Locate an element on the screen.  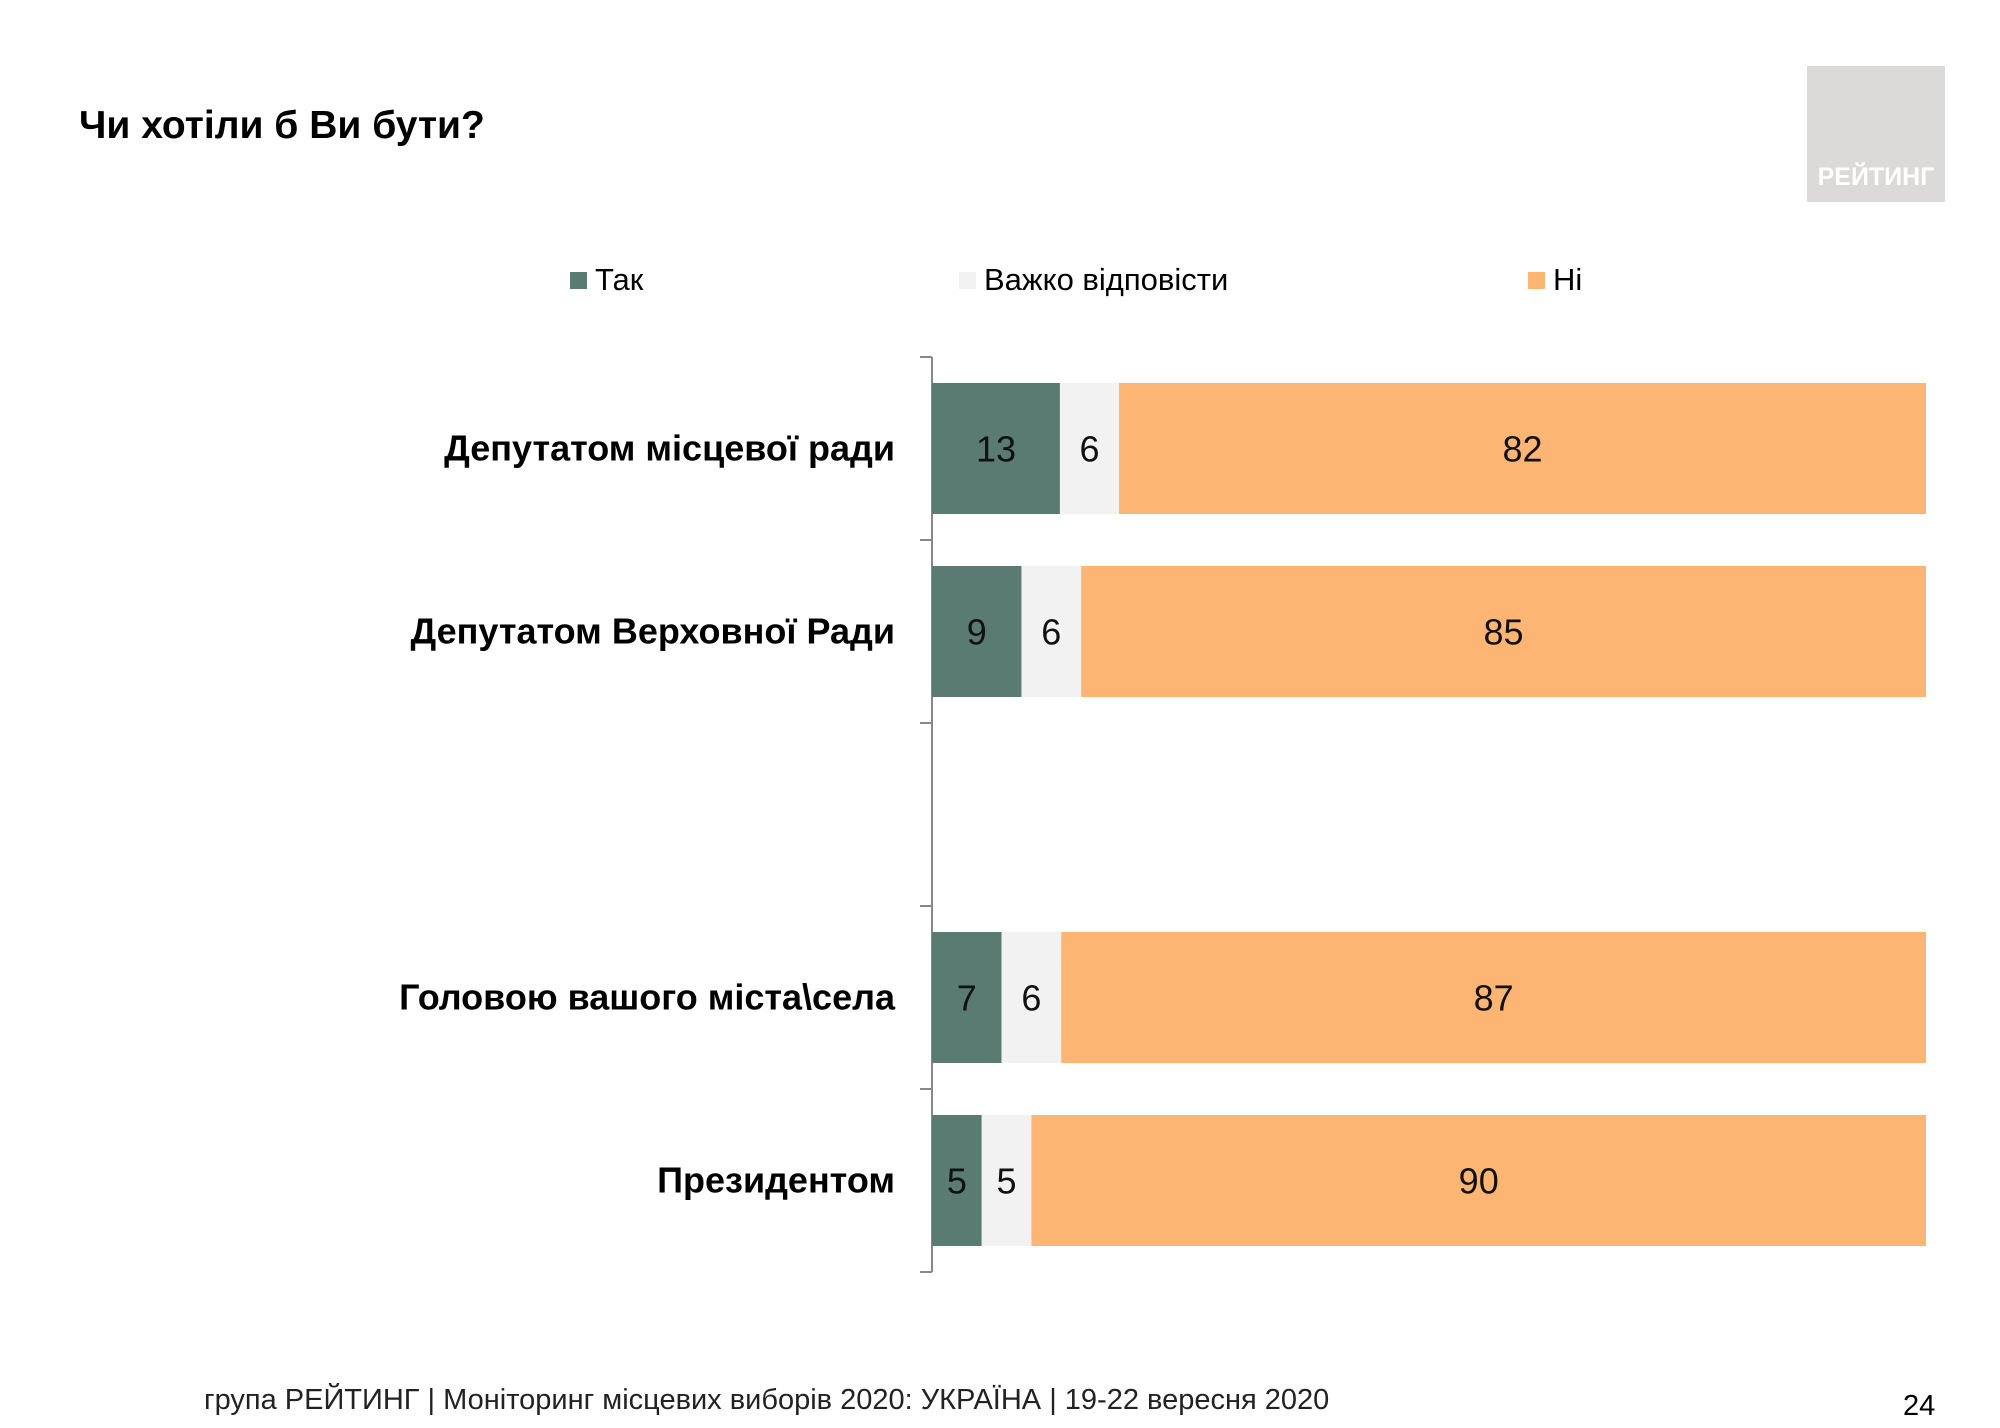
data-label: 9 is located at coordinates (977, 632).